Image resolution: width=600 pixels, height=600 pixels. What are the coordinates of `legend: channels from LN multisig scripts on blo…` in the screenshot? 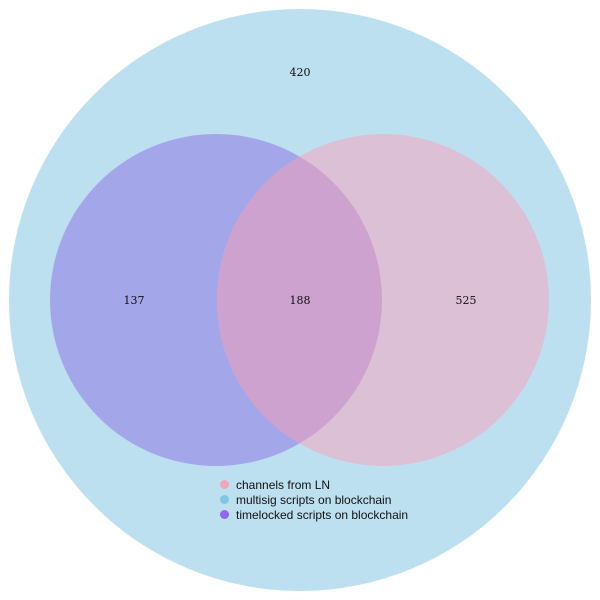 It's located at (314, 499).